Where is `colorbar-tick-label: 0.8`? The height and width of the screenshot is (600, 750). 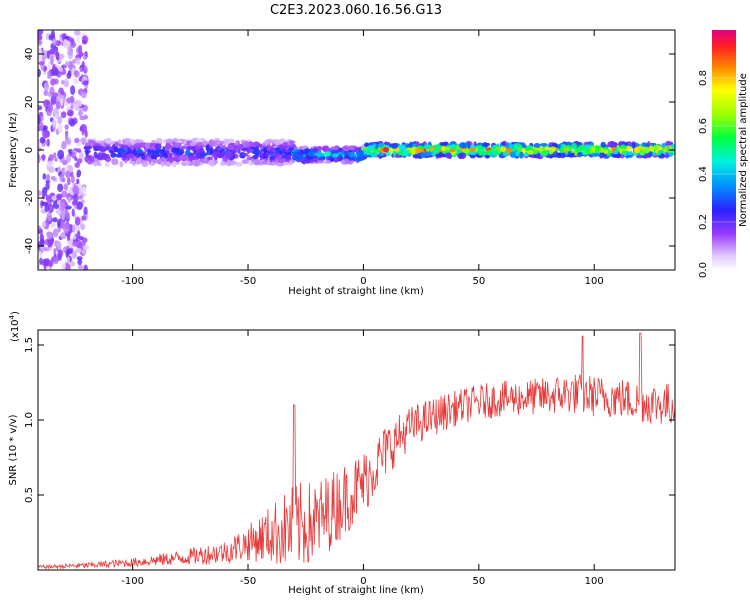 colorbar-tick-label: 0.8 is located at coordinates (703, 78).